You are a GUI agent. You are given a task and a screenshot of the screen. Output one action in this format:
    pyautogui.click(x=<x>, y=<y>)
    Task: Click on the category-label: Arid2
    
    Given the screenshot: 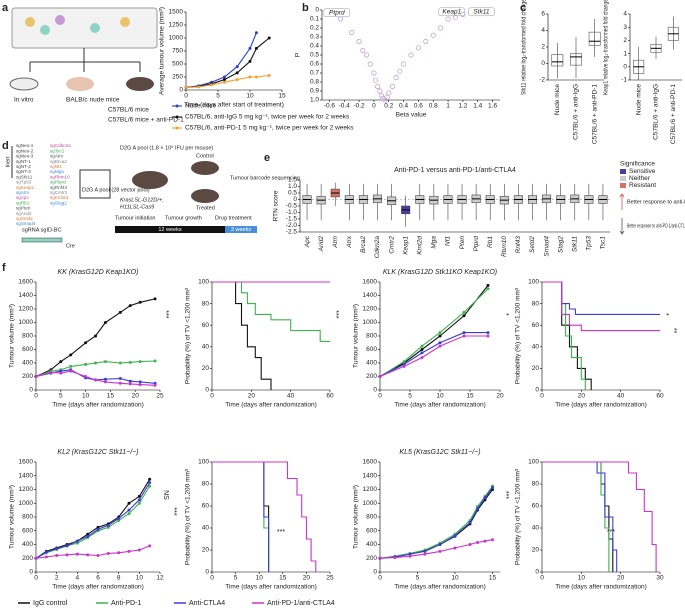 What is the action you would take?
    pyautogui.click(x=321, y=244)
    